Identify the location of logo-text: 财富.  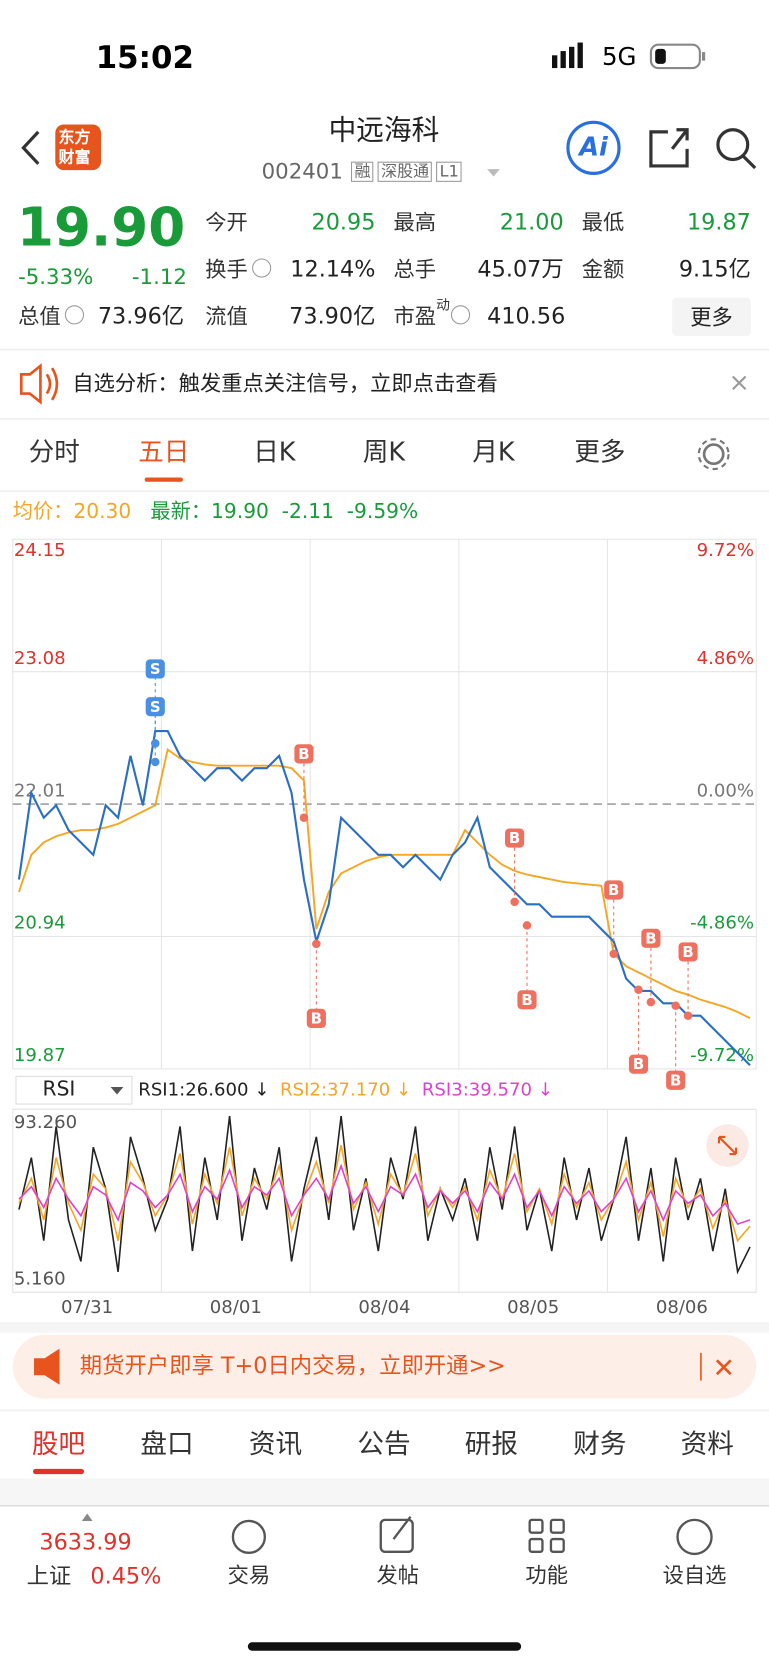
(74, 157).